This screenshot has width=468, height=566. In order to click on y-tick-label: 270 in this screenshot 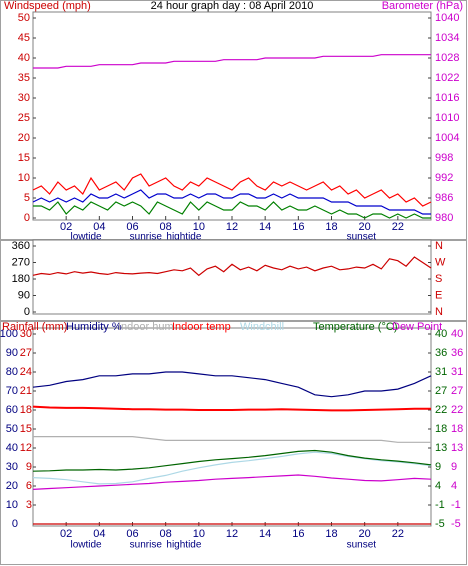, I will do `click(21, 262)`.